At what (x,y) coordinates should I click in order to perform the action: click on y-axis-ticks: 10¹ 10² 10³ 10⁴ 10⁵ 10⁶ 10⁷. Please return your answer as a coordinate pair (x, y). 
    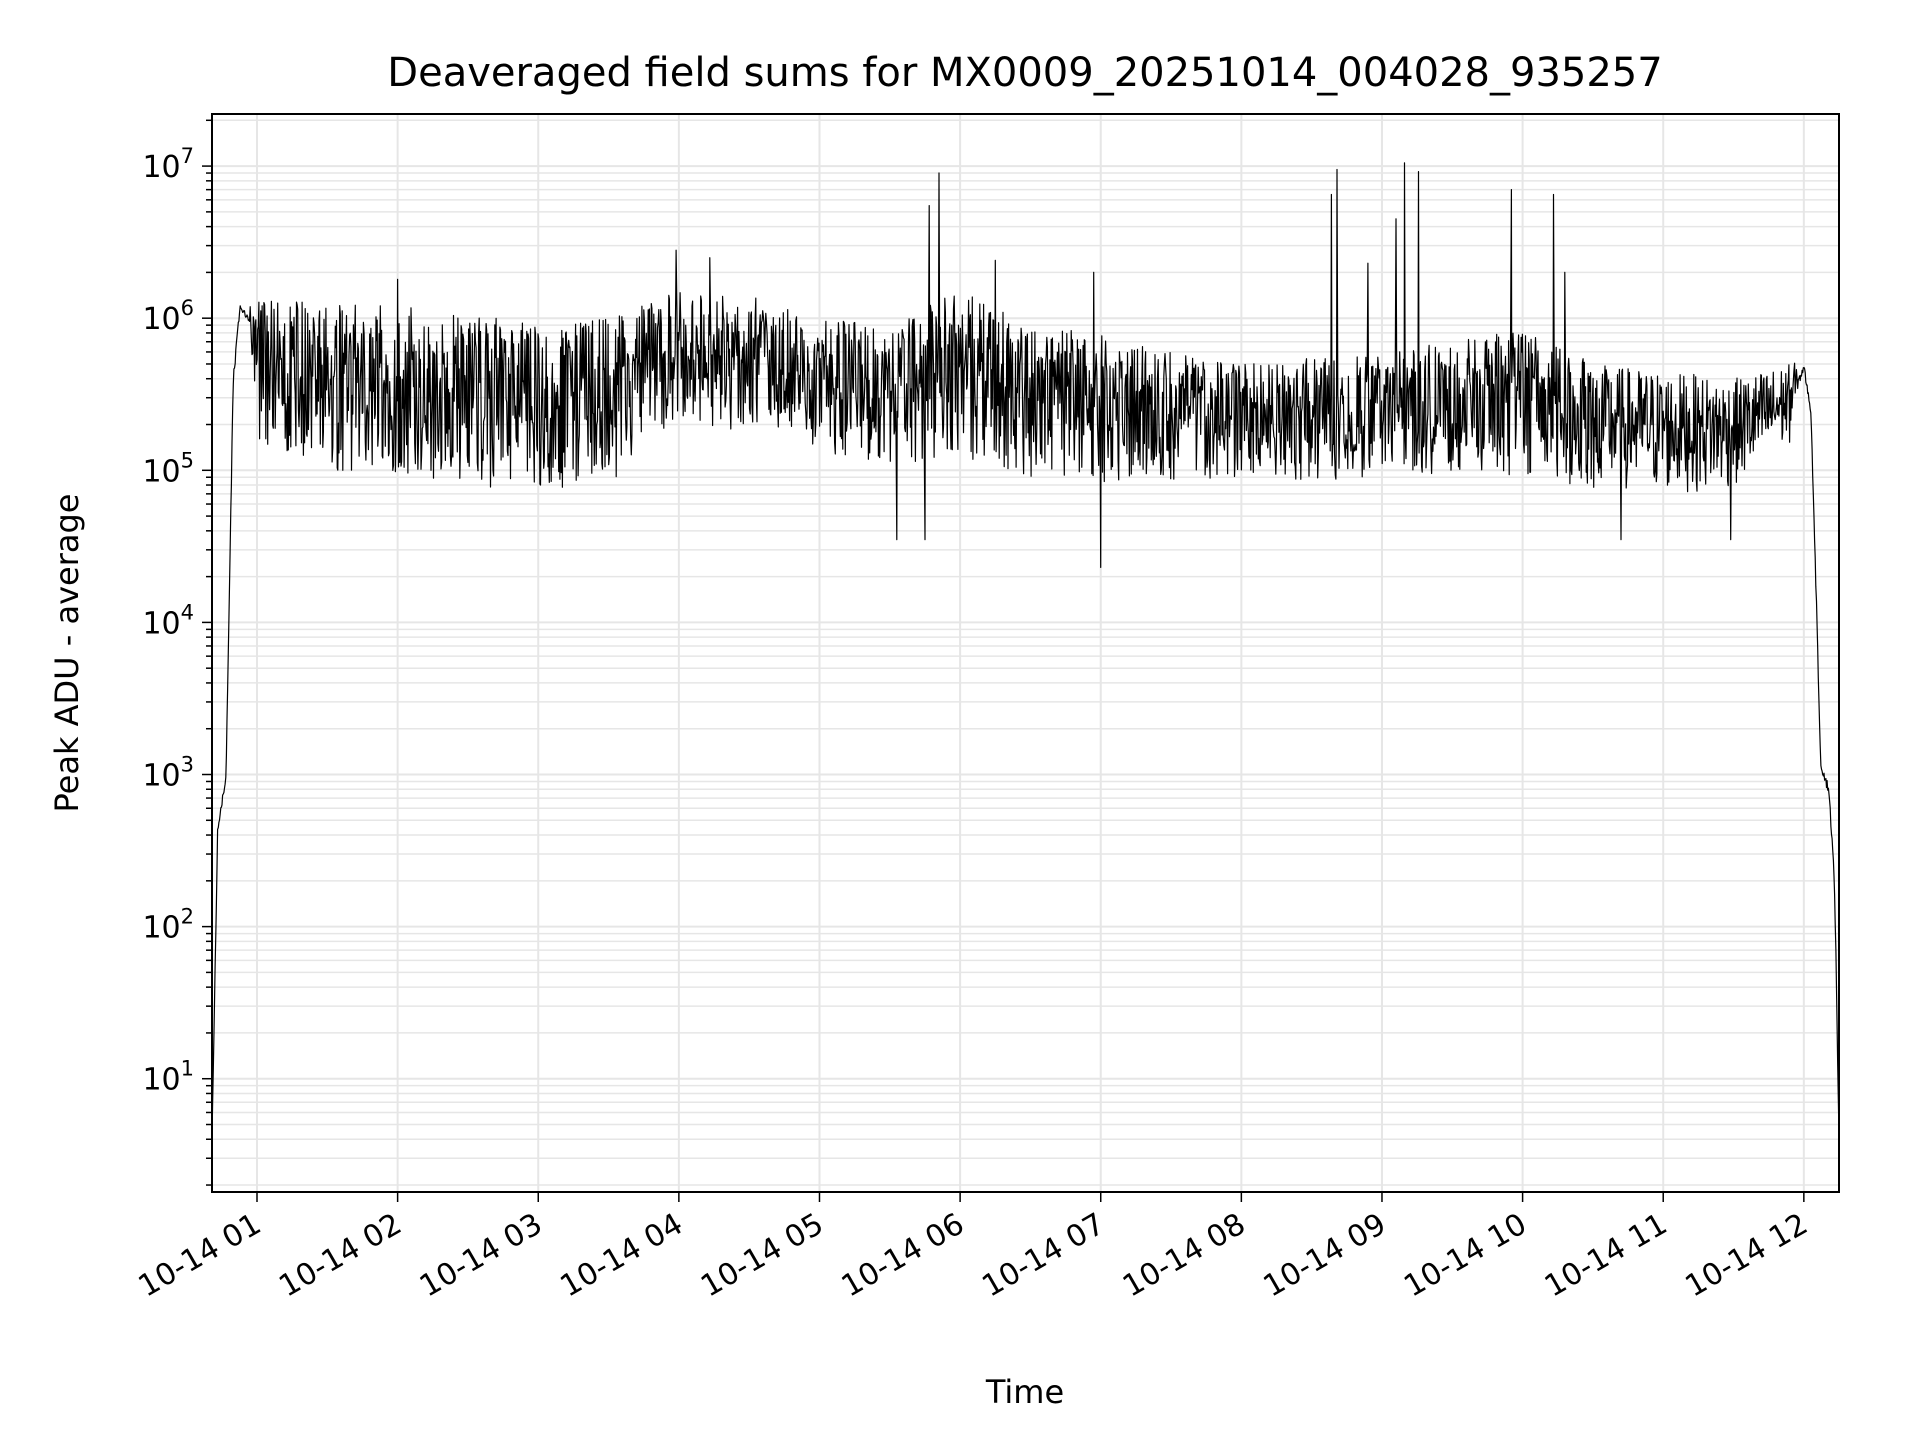
    Looking at the image, I should click on (177, 652).